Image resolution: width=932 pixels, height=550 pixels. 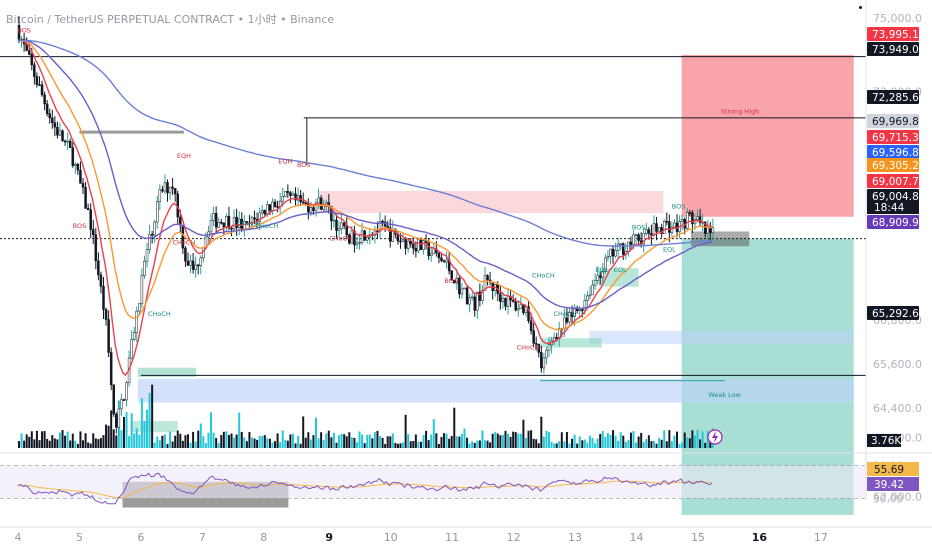 I want to click on rsi-ma-line, so click(x=364, y=489).